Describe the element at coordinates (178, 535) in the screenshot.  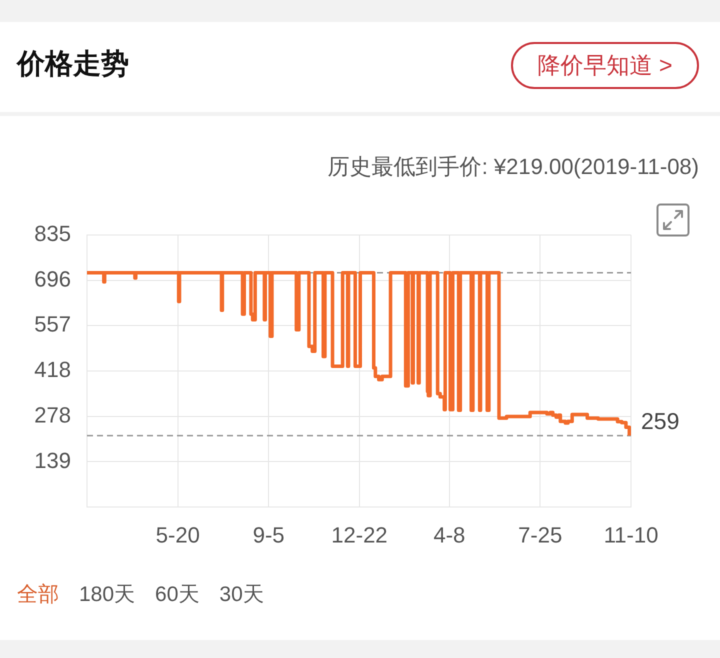
I see `x-tick-label: 5-20` at that location.